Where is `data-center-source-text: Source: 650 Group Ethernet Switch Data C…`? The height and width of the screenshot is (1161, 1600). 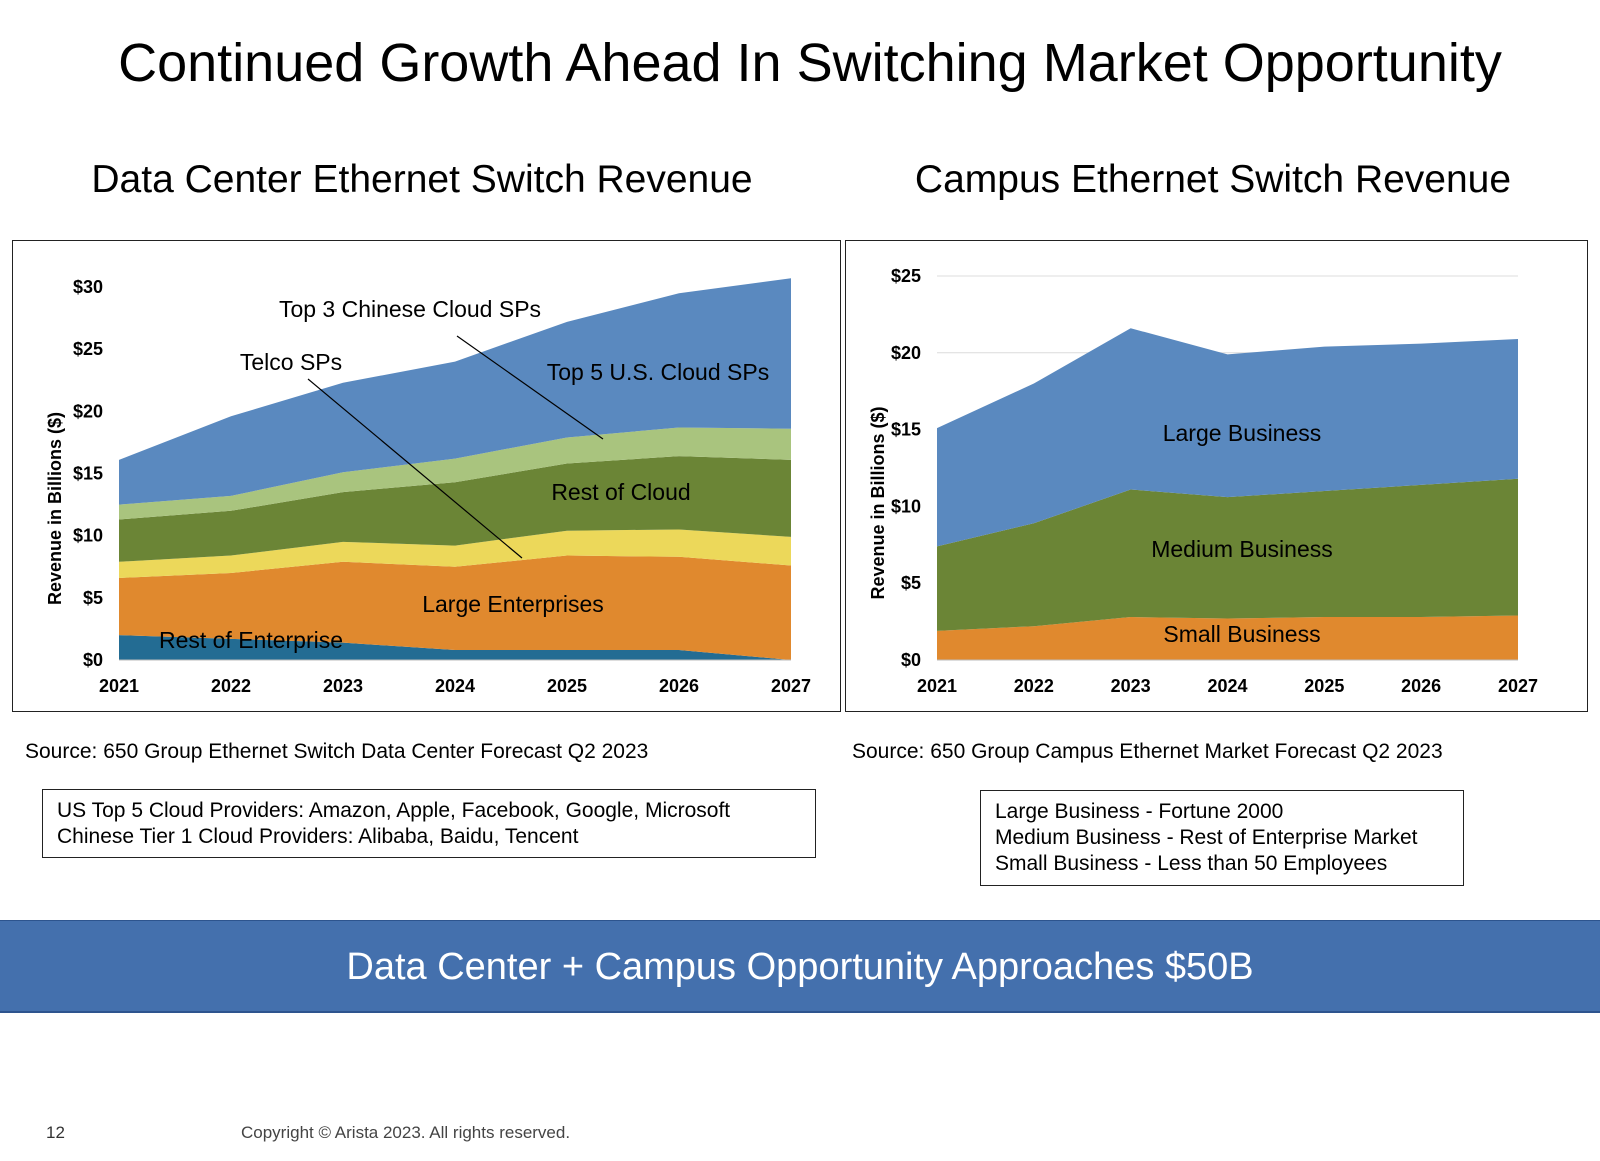 data-center-source-text: Source: 650 Group Ethernet Switch Data C… is located at coordinates (337, 751).